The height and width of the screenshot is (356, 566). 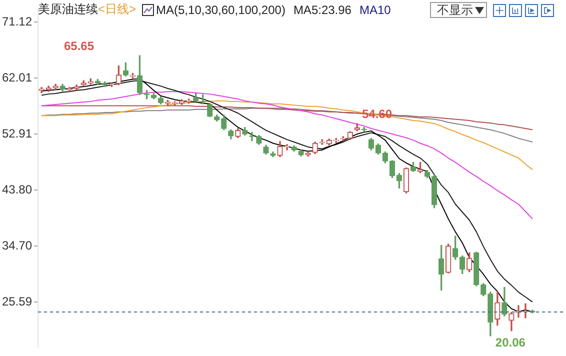 I want to click on annotation: 65.65, so click(x=79, y=46).